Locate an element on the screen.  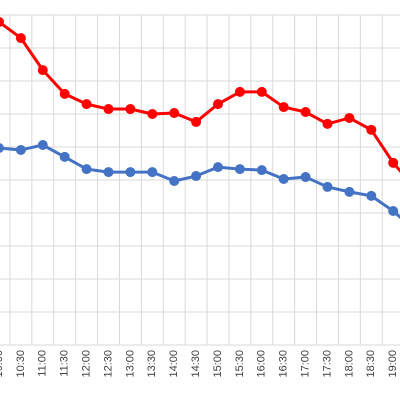
x-tick-label: 13:30 is located at coordinates (152, 364).